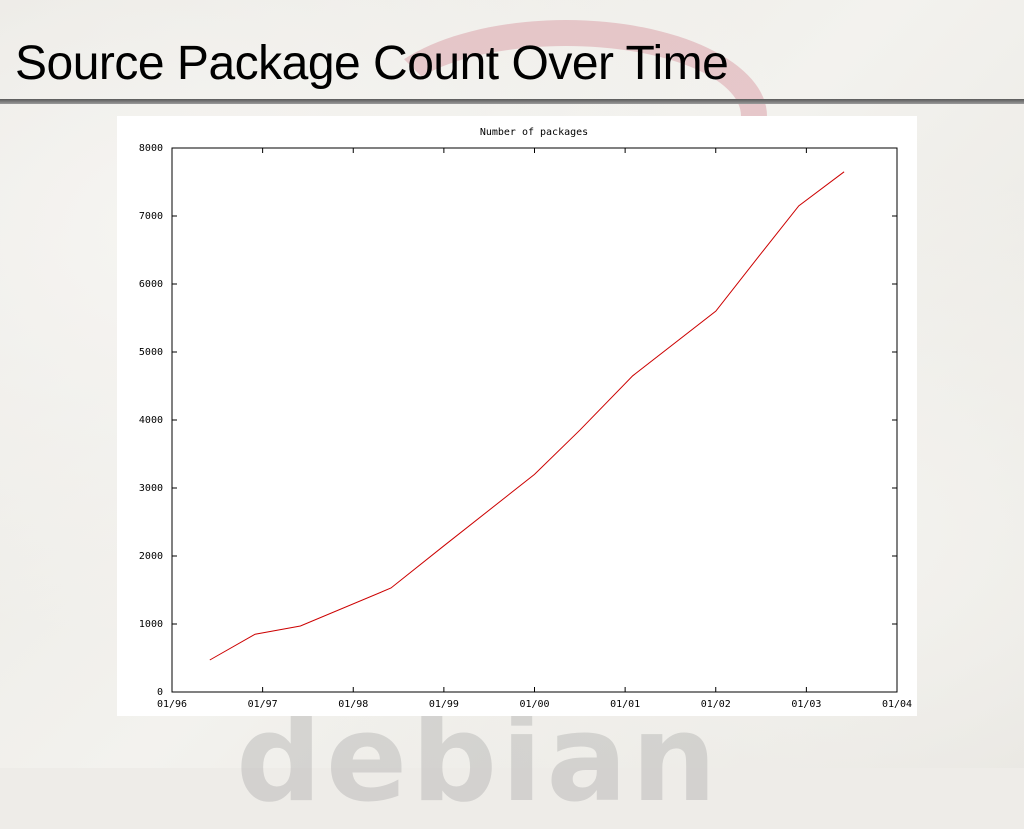 The height and width of the screenshot is (829, 1024). What do you see at coordinates (151, 624) in the screenshot?
I see `y-tick-label: 1000` at bounding box center [151, 624].